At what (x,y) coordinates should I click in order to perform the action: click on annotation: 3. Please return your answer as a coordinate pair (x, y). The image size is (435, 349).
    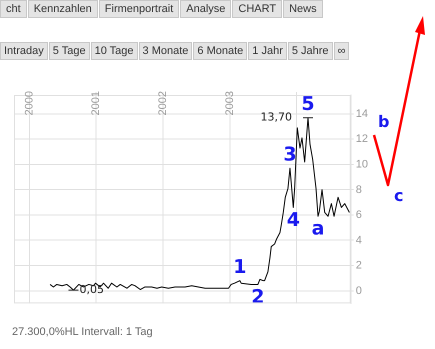
    Looking at the image, I should click on (290, 155).